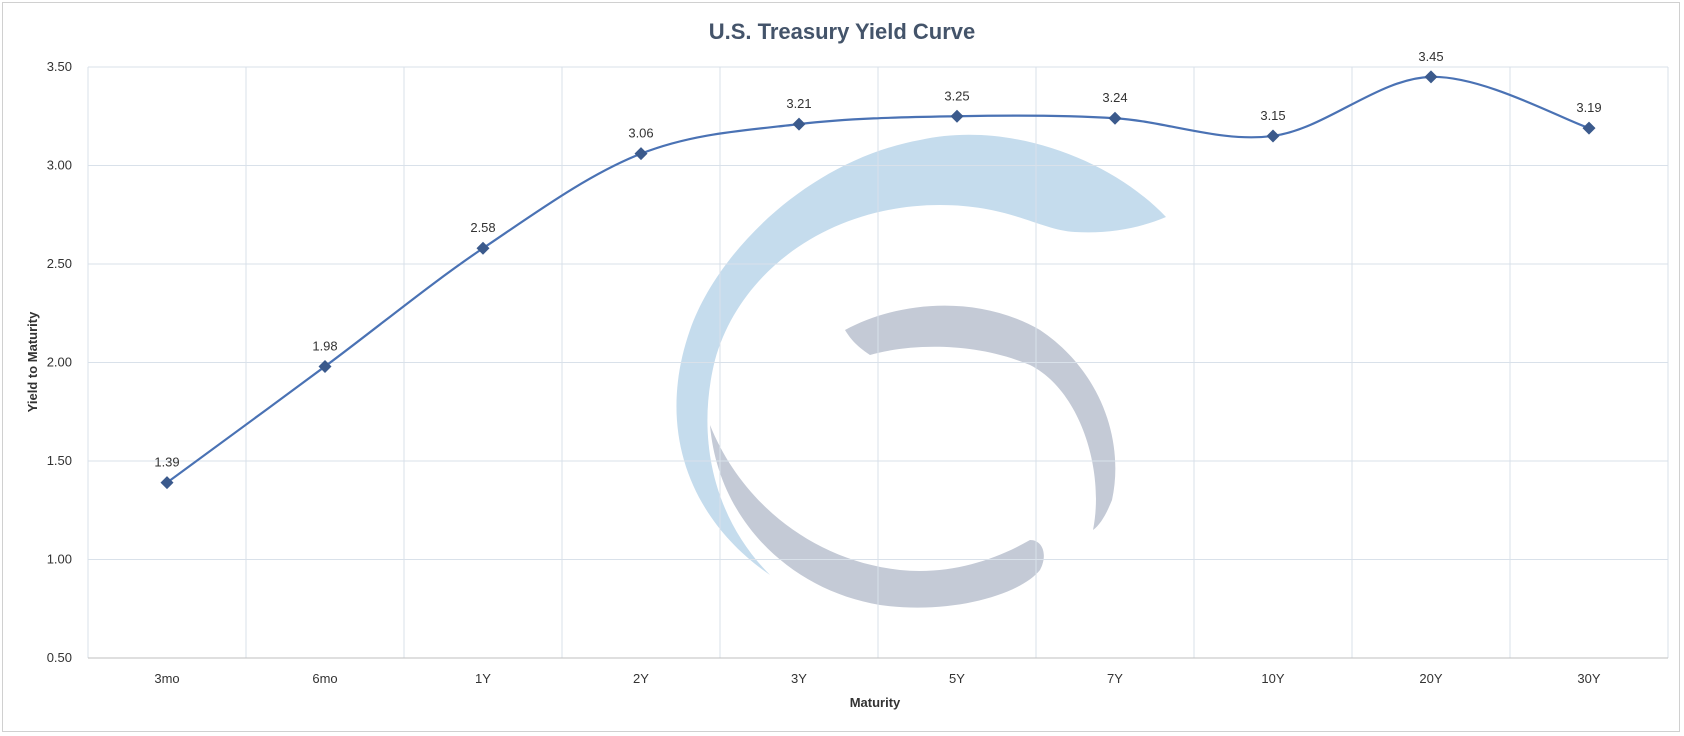 The width and height of the screenshot is (1684, 736). Describe the element at coordinates (1114, 97) in the screenshot. I see `data-label: 3.24` at that location.